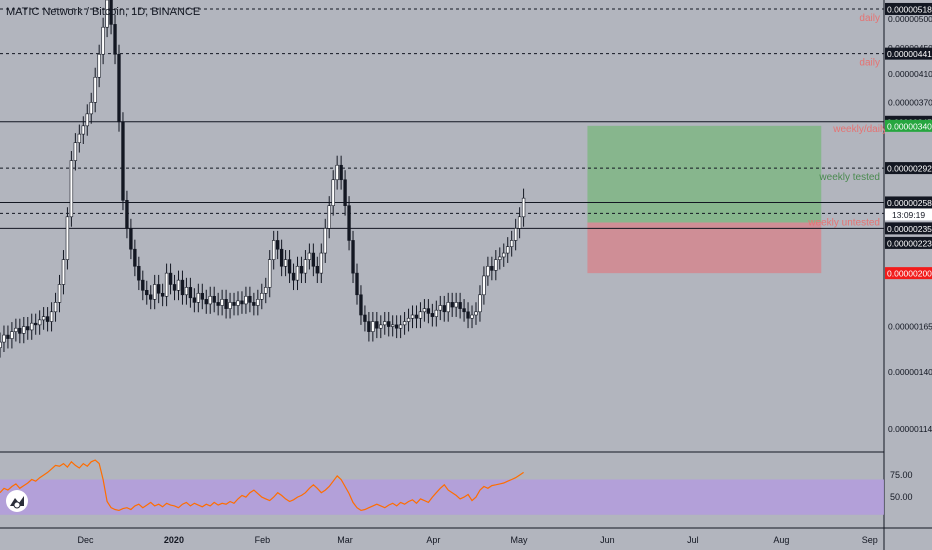  What do you see at coordinates (704, 174) in the screenshot?
I see `long-position-target-zone` at bounding box center [704, 174].